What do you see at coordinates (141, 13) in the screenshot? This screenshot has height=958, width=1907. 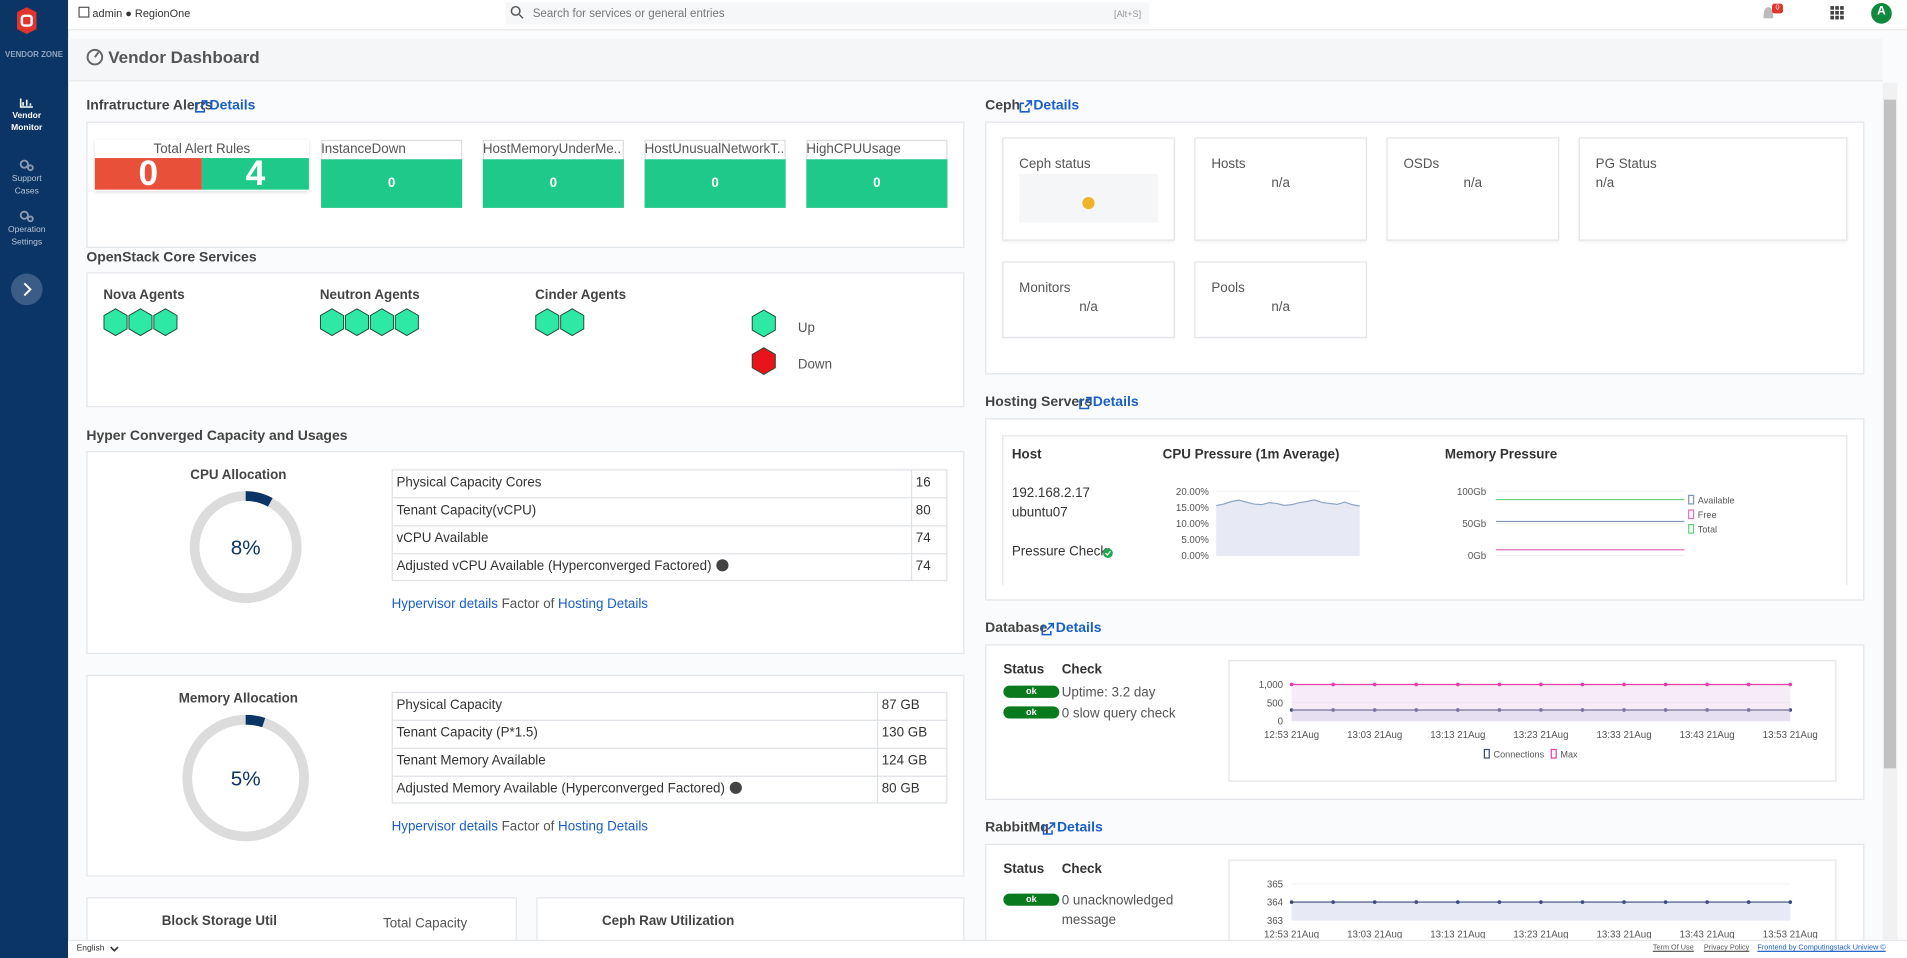 I see `region-selector: admin ● RegionOne` at bounding box center [141, 13].